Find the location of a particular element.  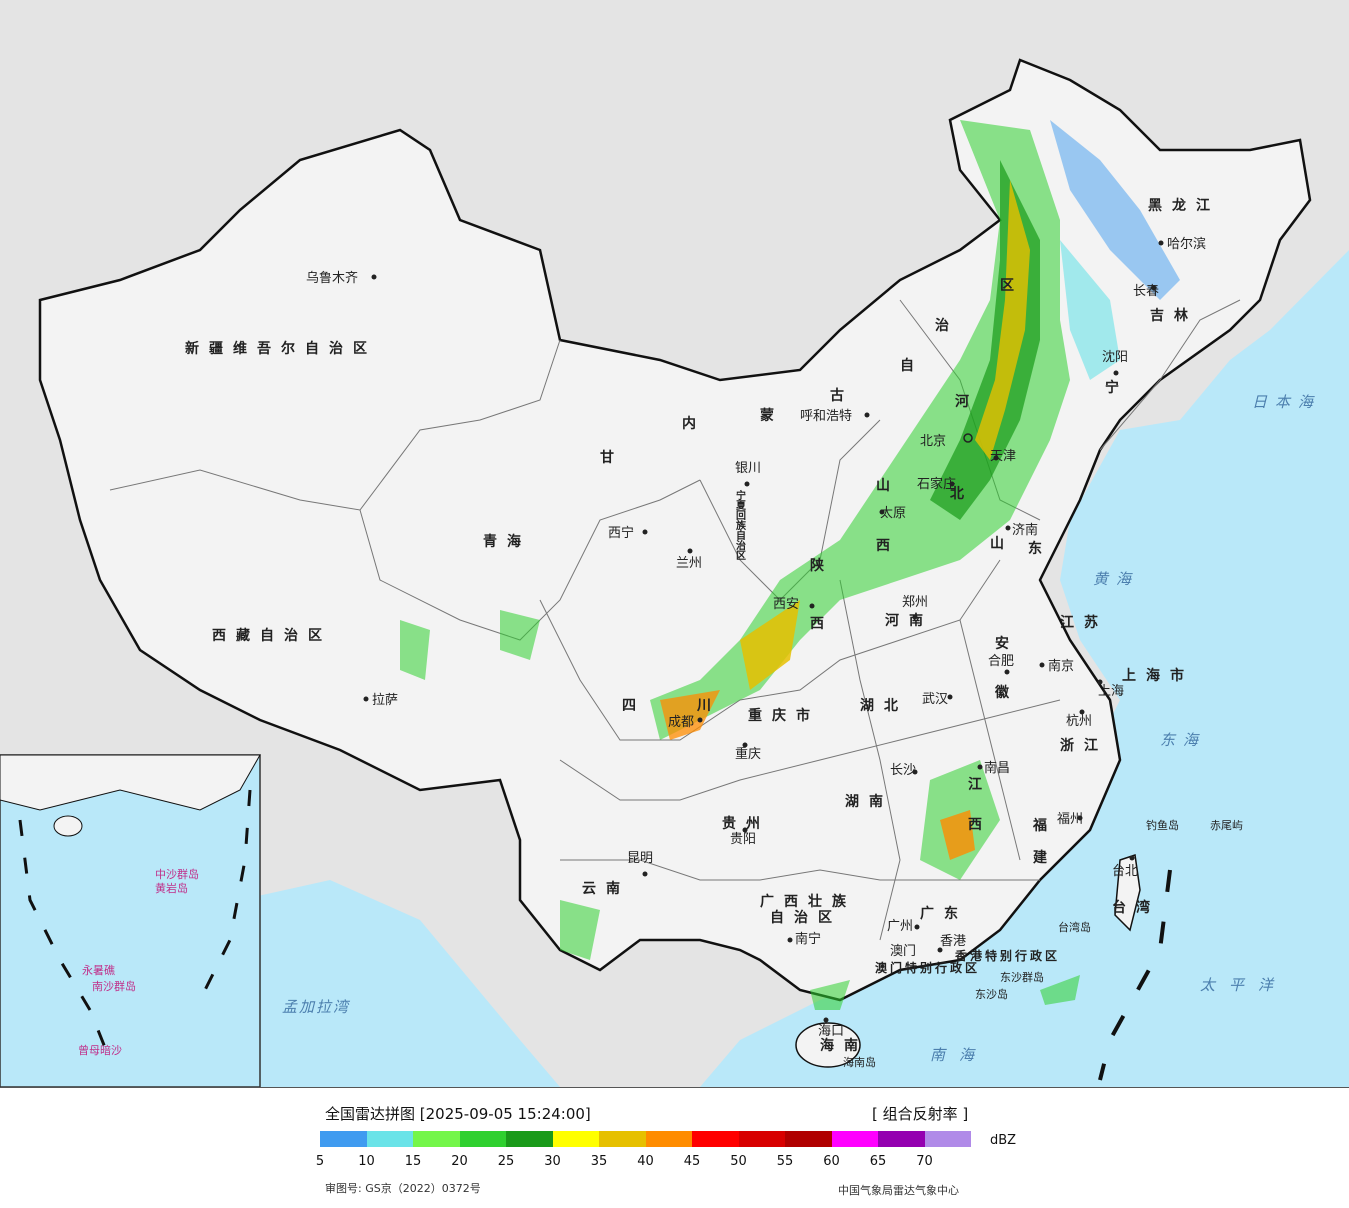

city-zhengzhou: 郑州 is located at coordinates (915, 602).